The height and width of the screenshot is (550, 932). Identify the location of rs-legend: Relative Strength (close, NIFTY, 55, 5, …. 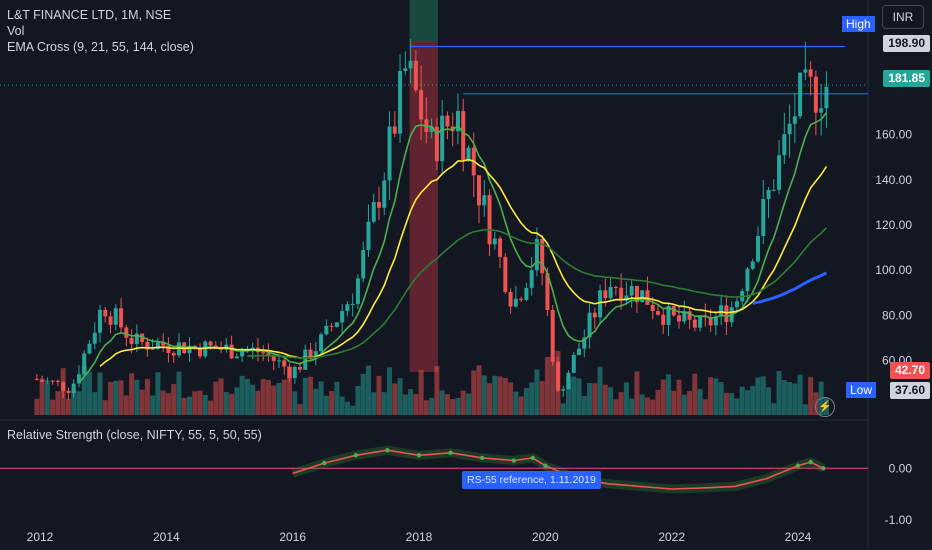
(134, 435).